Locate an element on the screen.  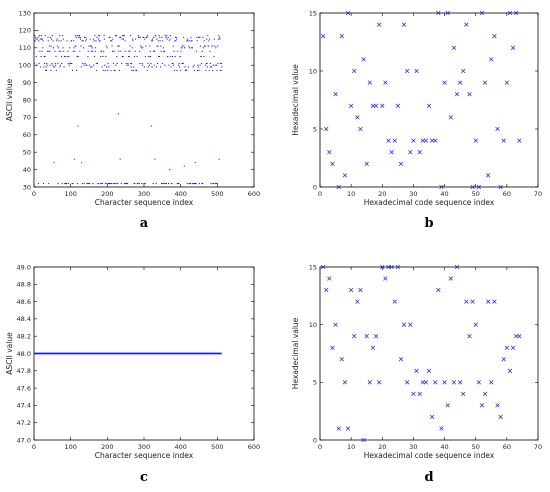
x-tick-label: 60 is located at coordinates (507, 194).